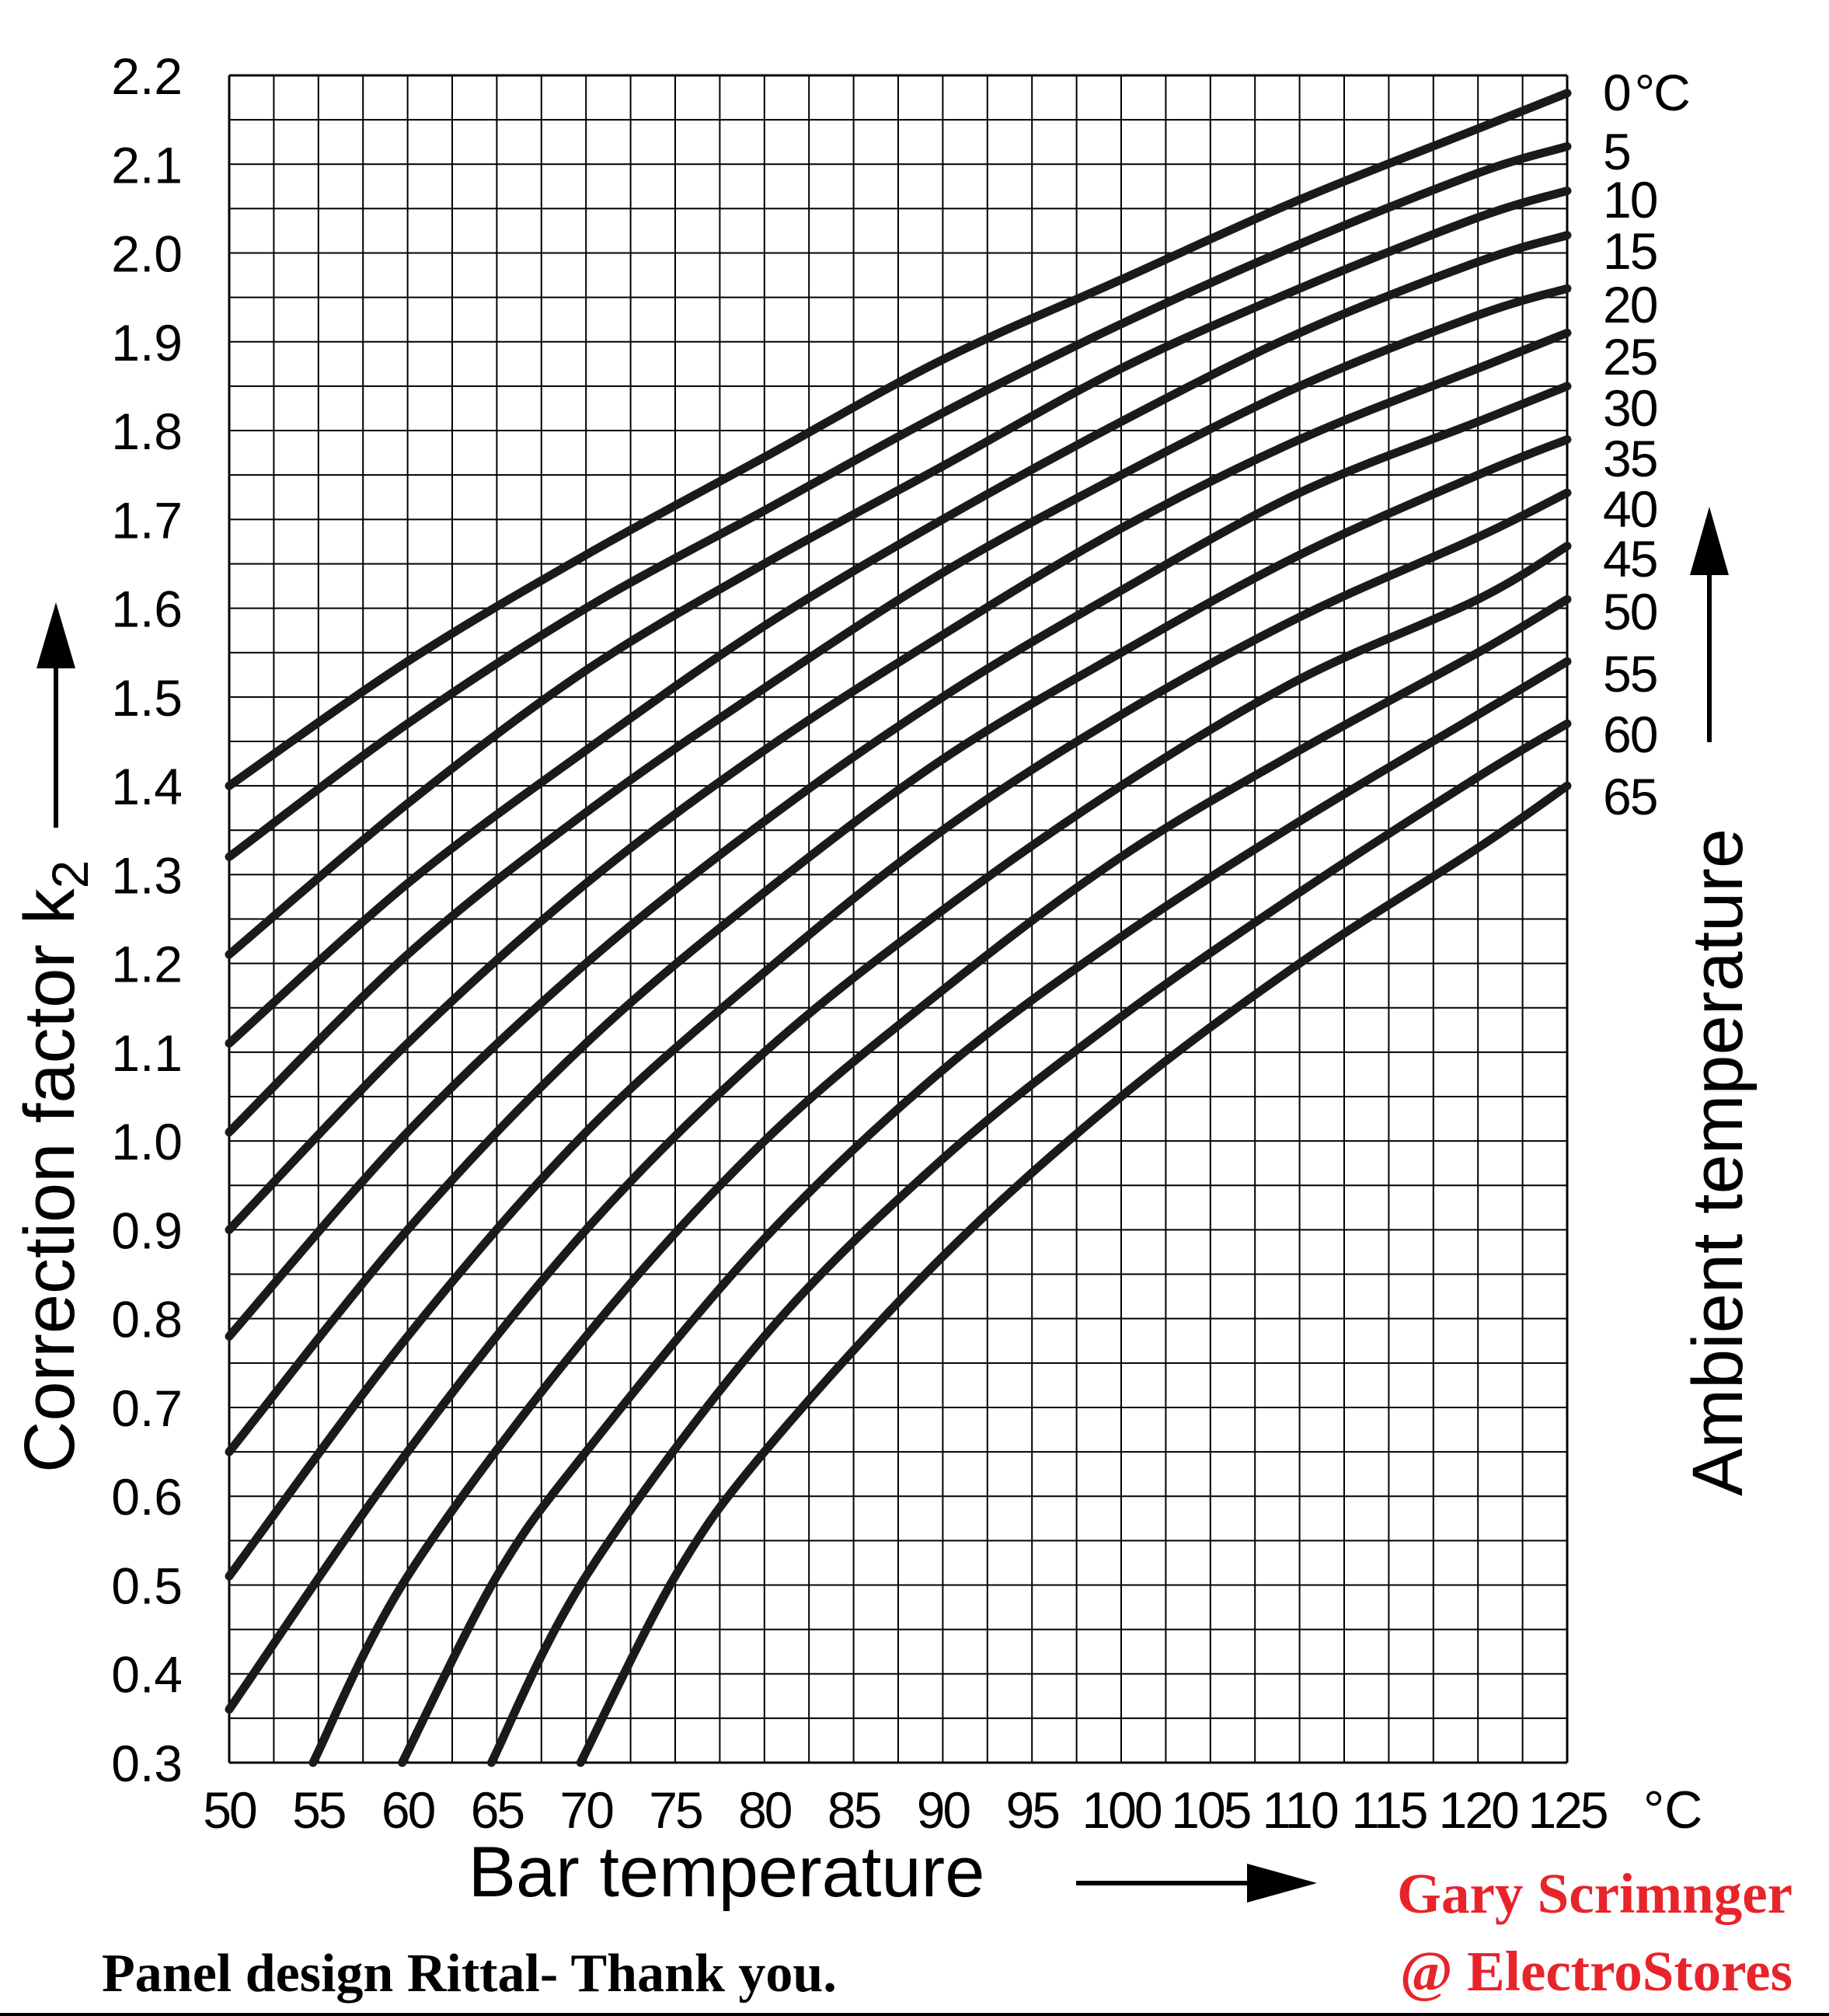  What do you see at coordinates (1630, 199) in the screenshot?
I see `series-label-10: 10` at bounding box center [1630, 199].